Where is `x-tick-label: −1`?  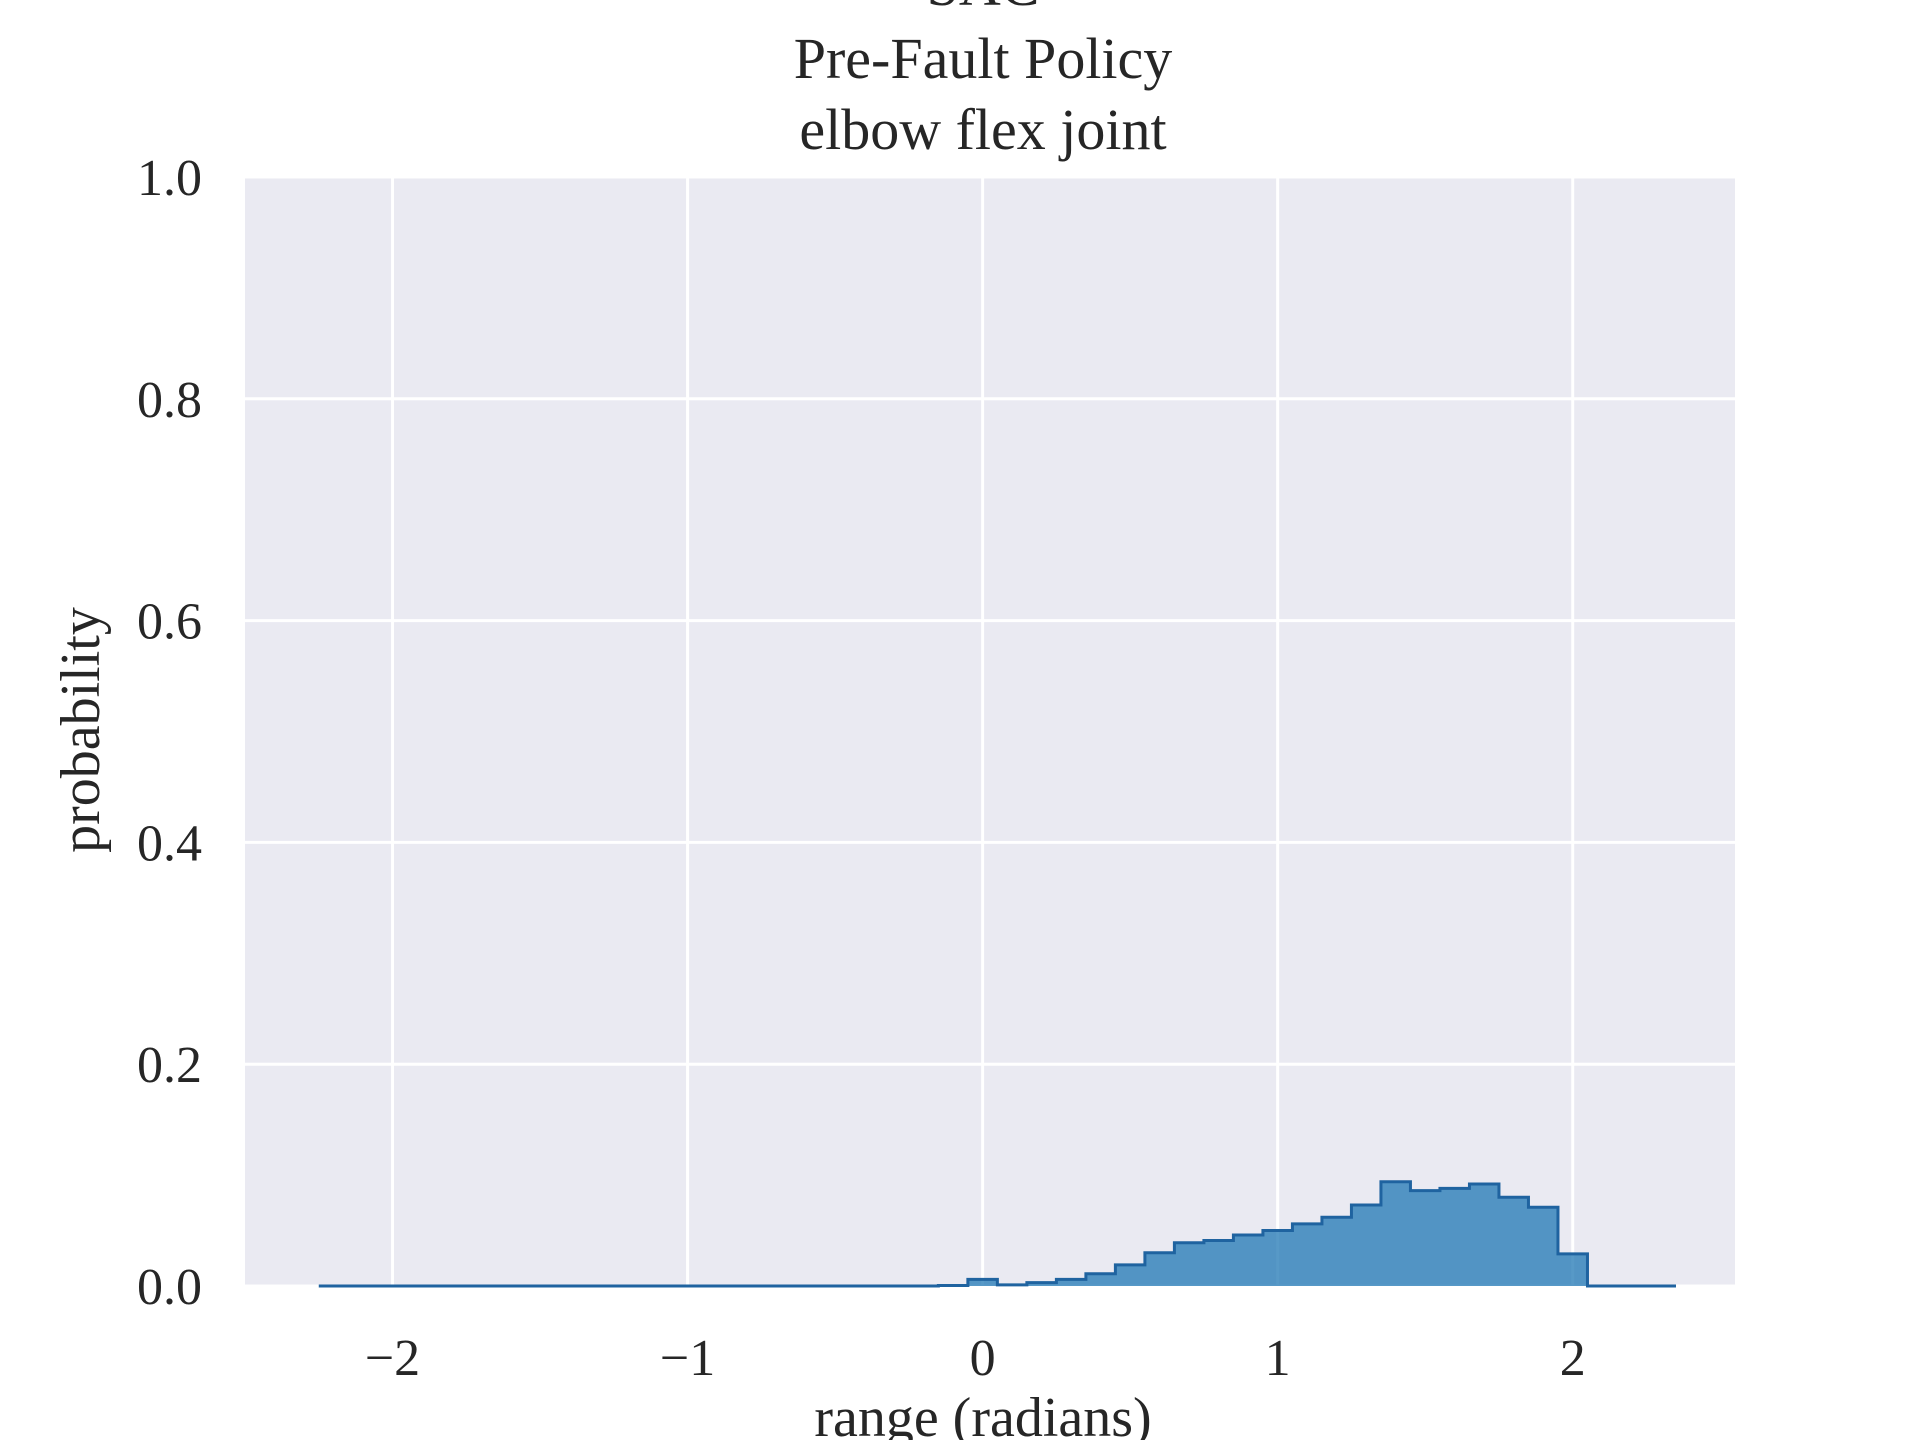
x-tick-label: −1 is located at coordinates (687, 1358).